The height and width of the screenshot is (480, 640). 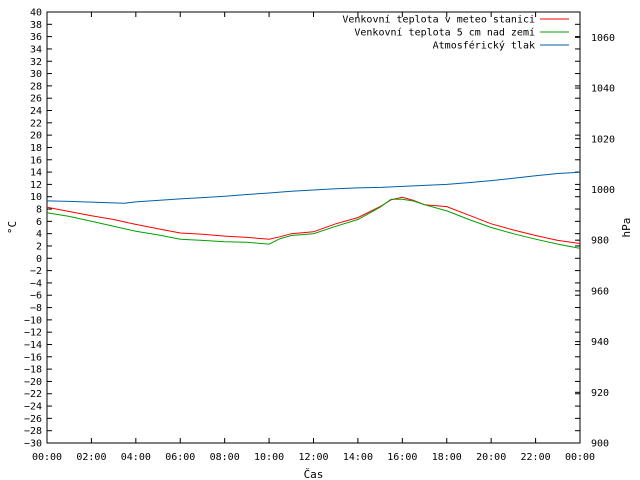 What do you see at coordinates (33, 333) in the screenshot?
I see `y-tick-label: −12` at bounding box center [33, 333].